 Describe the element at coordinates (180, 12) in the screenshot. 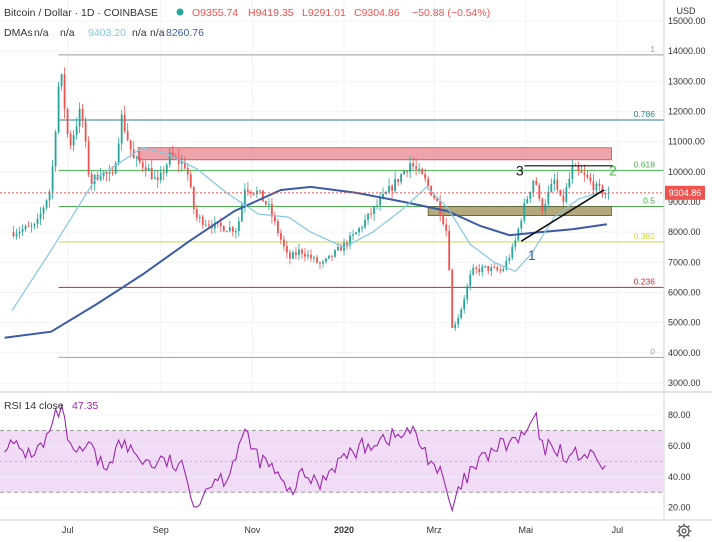

I see `market-status-icon` at that location.